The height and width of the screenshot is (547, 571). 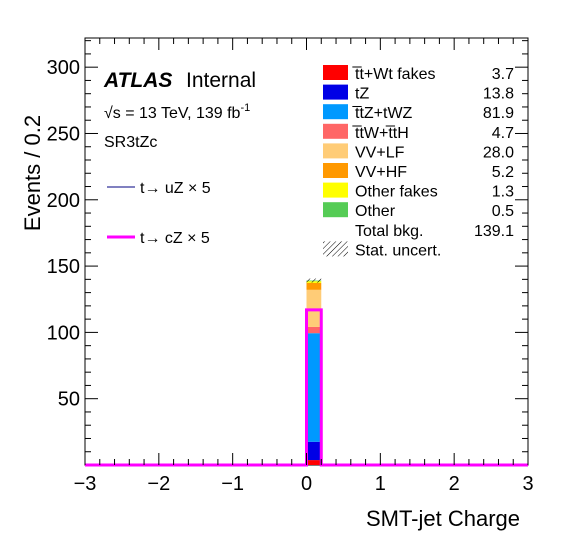 I want to click on legend-total-value: 139.1, so click(x=494, y=231).